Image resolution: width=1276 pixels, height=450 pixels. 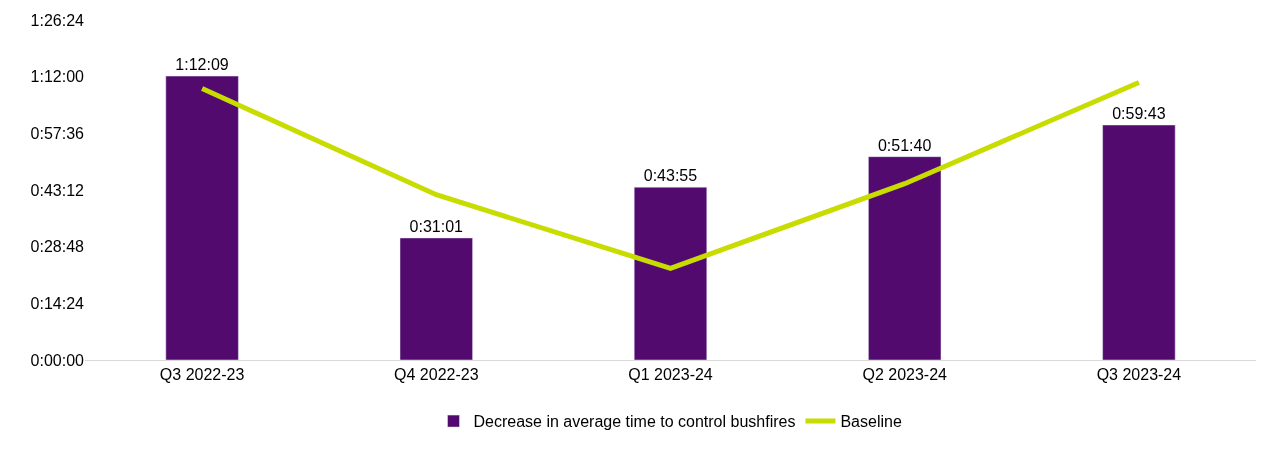 I want to click on data-label: 0:59:43, so click(x=1139, y=113).